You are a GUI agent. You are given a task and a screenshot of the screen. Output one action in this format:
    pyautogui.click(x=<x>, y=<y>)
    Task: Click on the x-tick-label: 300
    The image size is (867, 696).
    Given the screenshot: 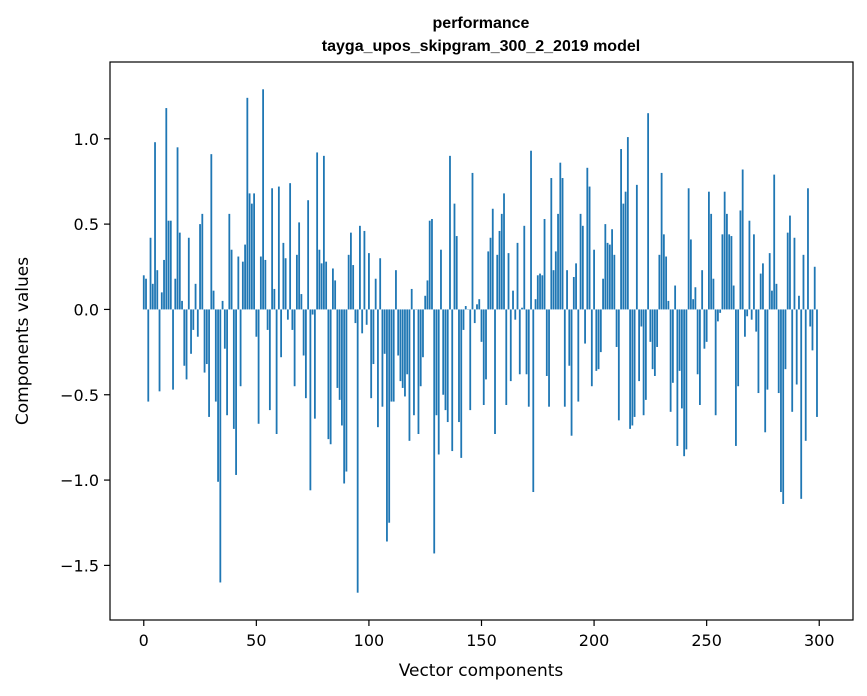 What is the action you would take?
    pyautogui.click(x=819, y=640)
    